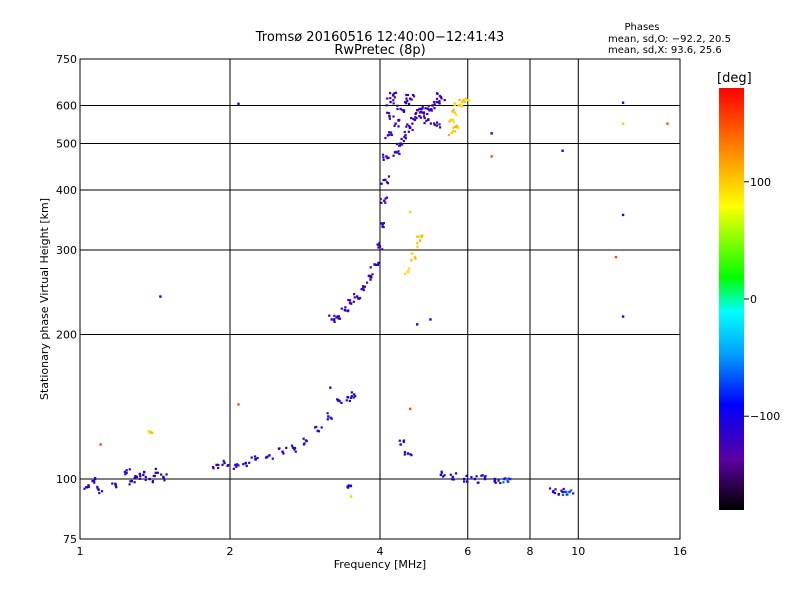 This screenshot has width=800, height=600. I want to click on colorbar-label: [deg], so click(734, 78).